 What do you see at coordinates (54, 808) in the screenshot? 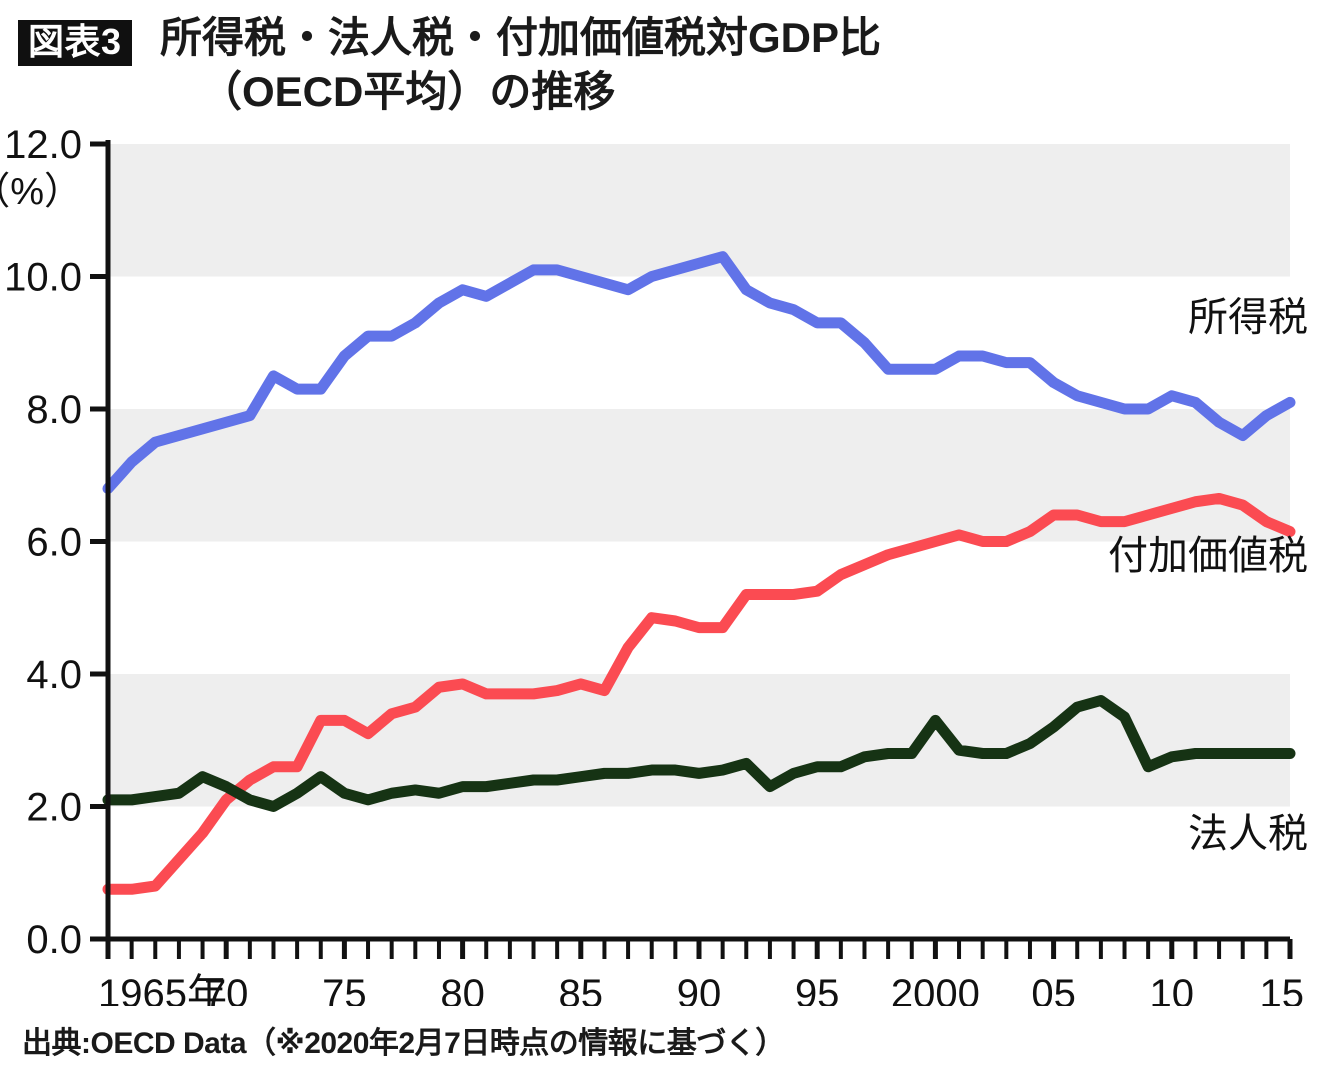
I see `y-tick-label-2.0: 2.0` at bounding box center [54, 808].